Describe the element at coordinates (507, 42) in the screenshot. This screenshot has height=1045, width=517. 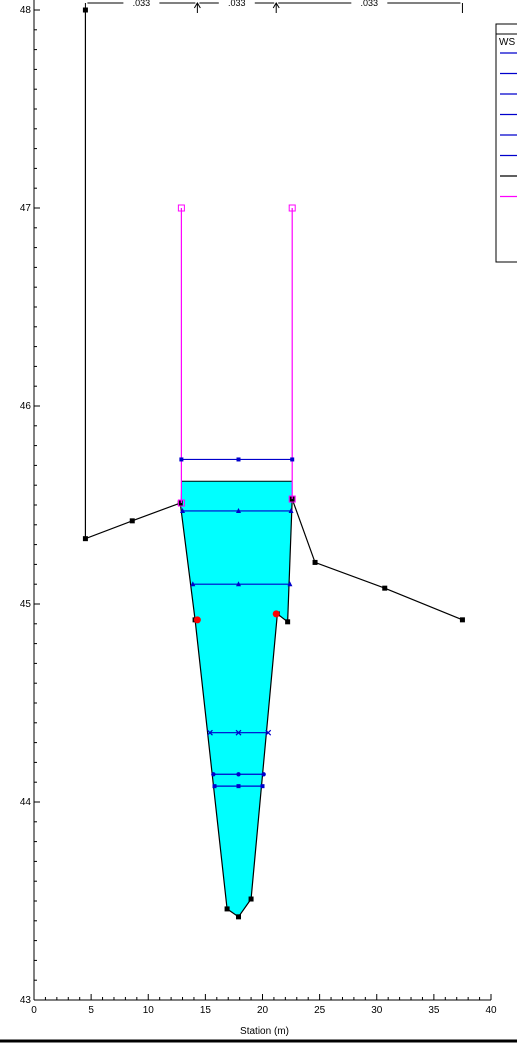
I see `legend-entry-label: WS` at that location.